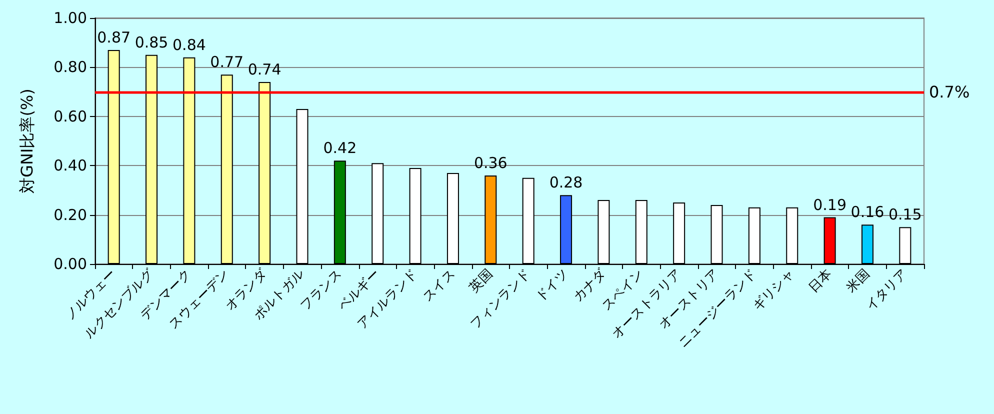  Describe the element at coordinates (70, 165) in the screenshot. I see `y-tick-label: 0.40` at that location.